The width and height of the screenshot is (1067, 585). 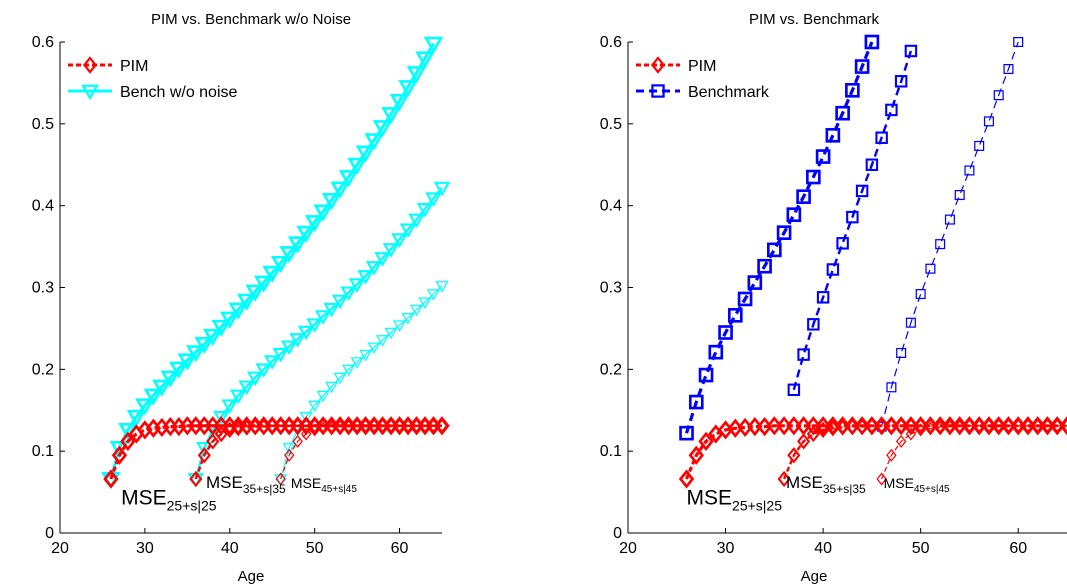 What do you see at coordinates (611, 206) in the screenshot?
I see `y-tick-label: 0.4` at bounding box center [611, 206].